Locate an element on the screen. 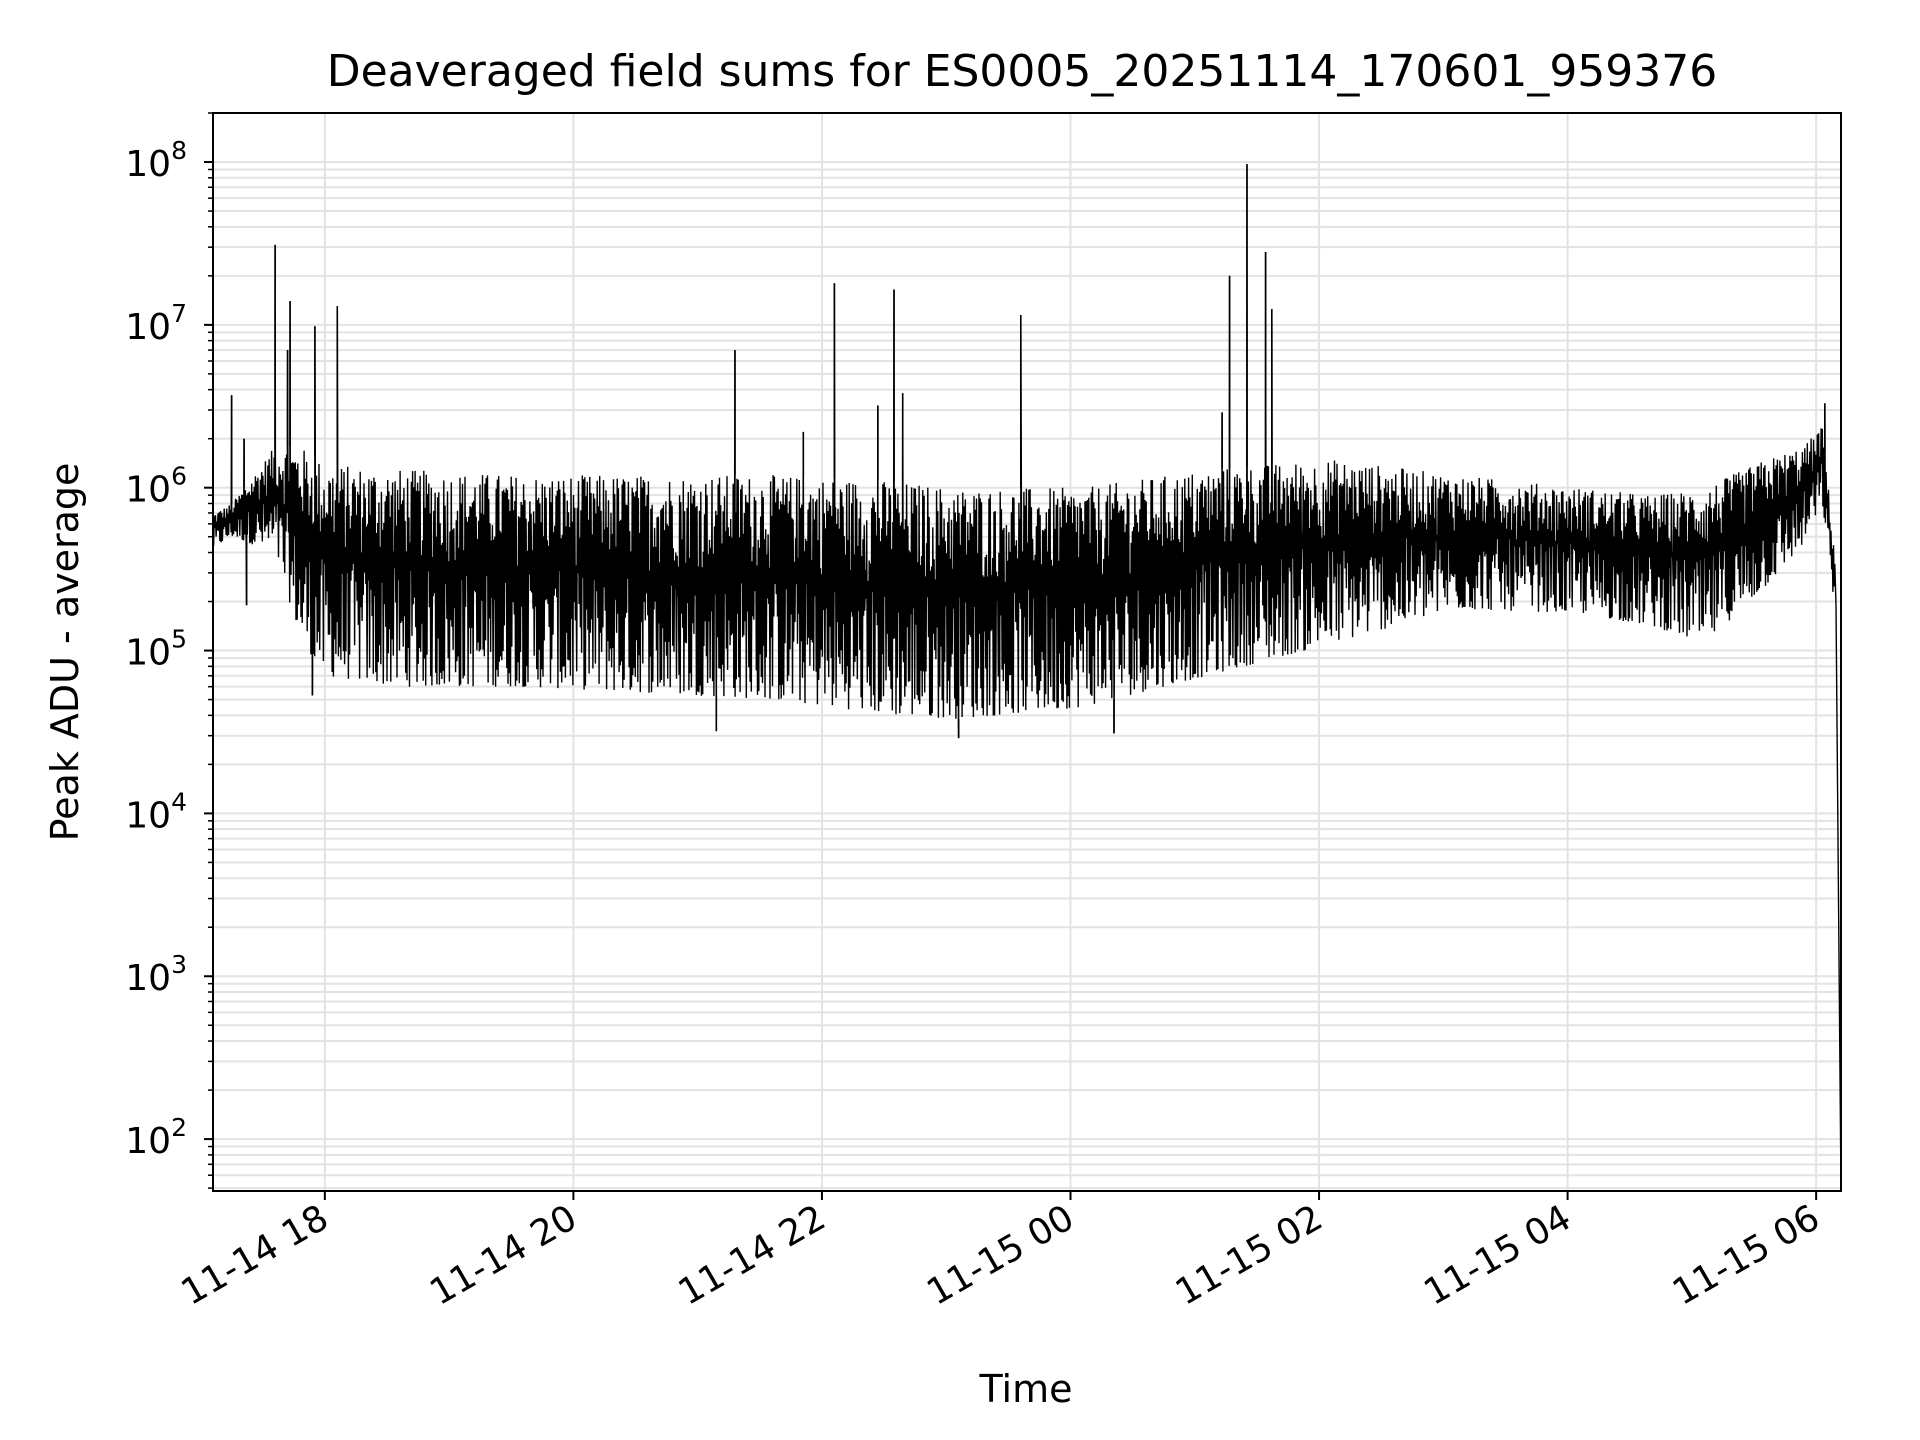  y-tick-label: 10⁵ is located at coordinates (156, 649).